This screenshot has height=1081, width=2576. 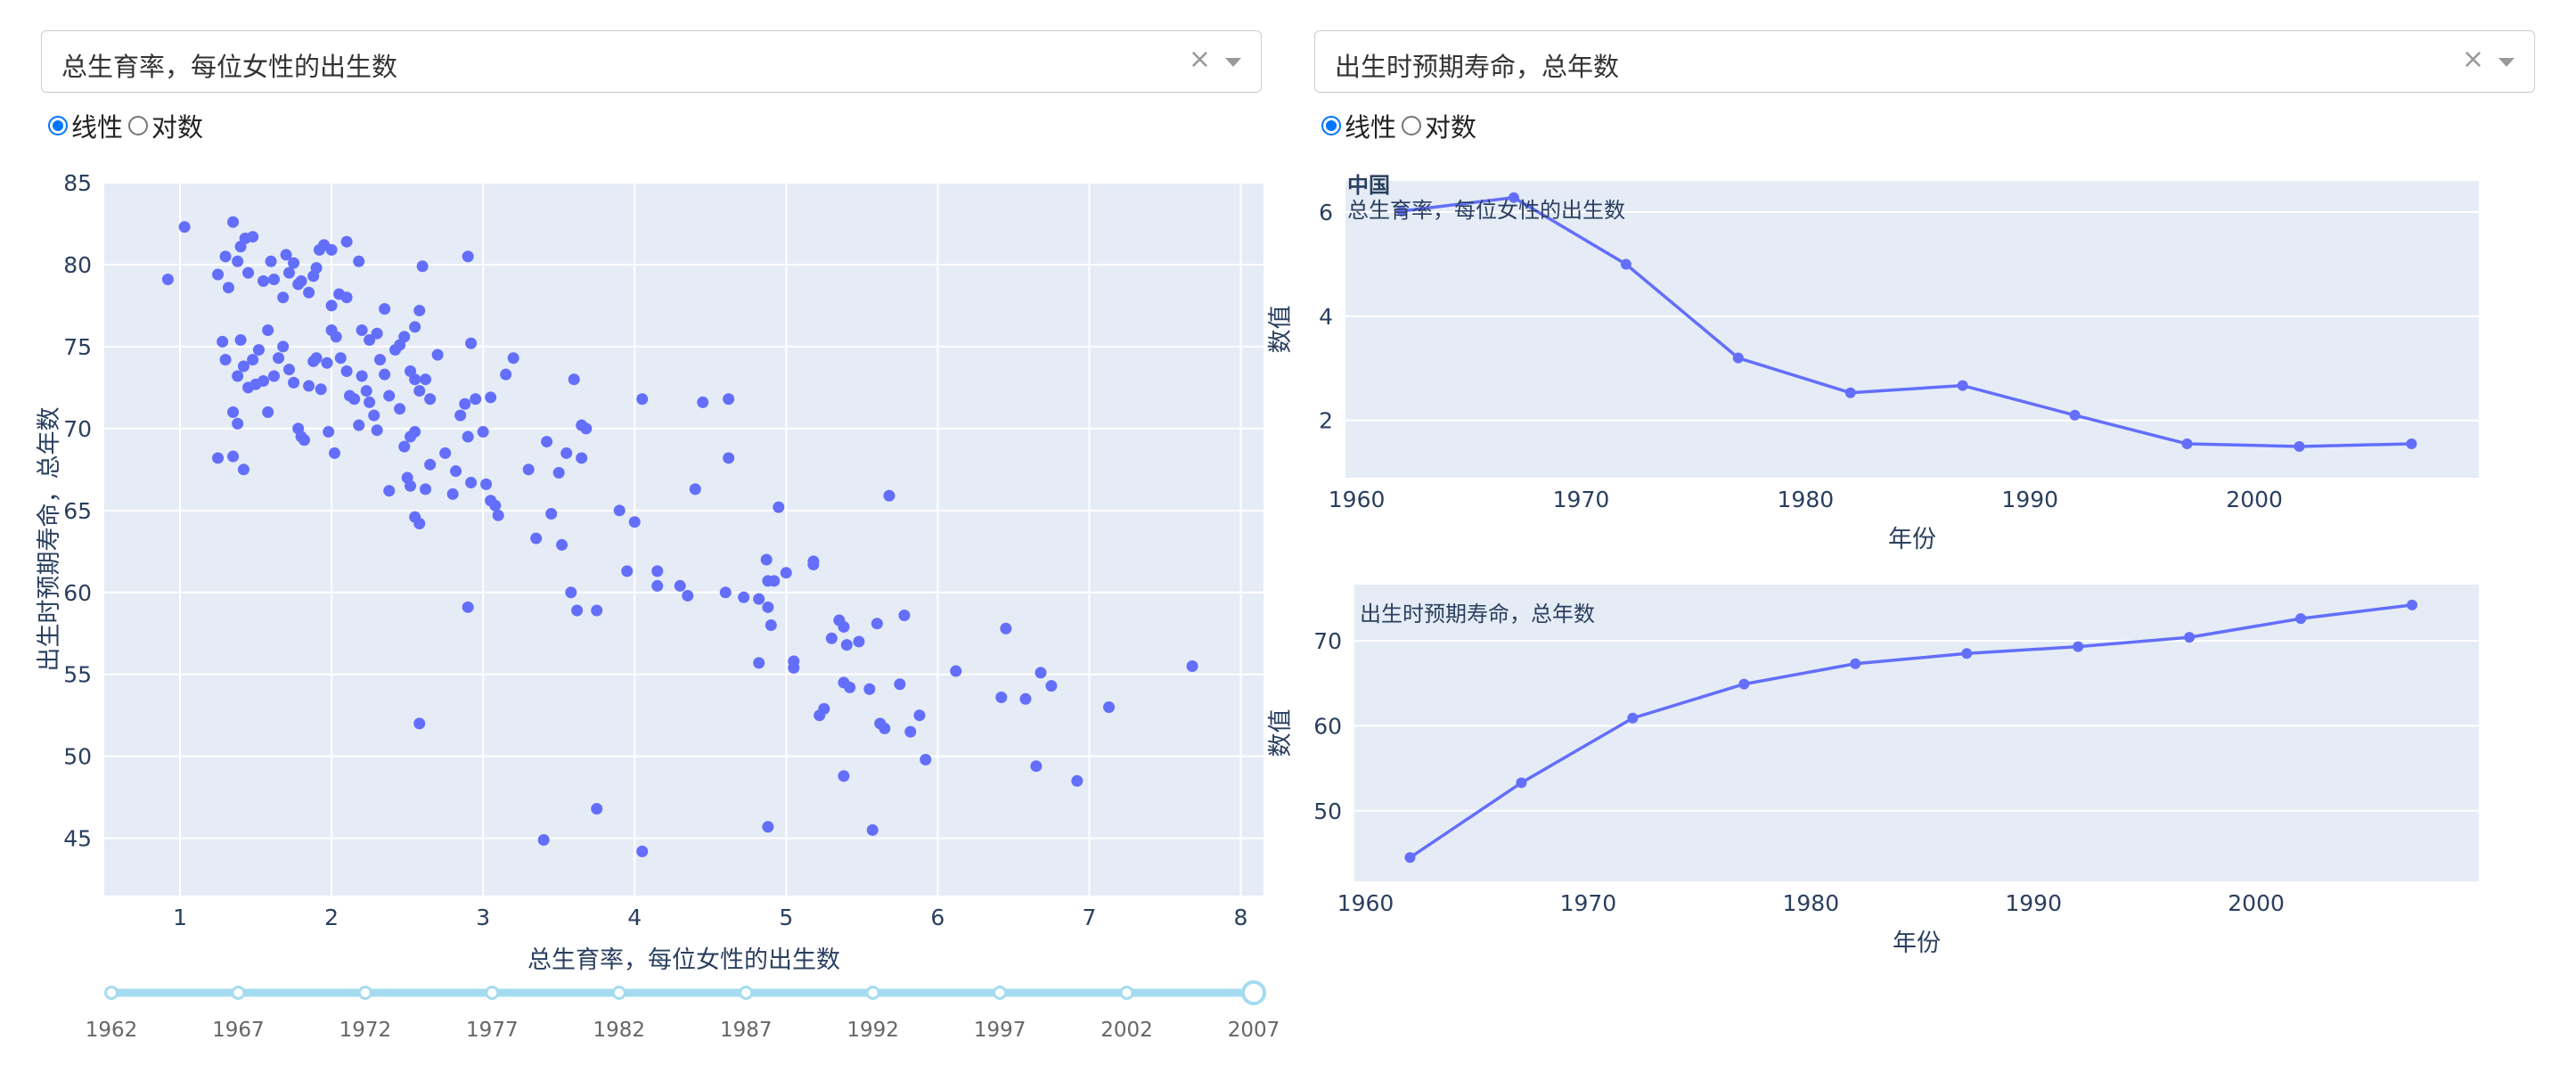 I want to click on scatter-y-tick-label: 65, so click(x=77, y=511).